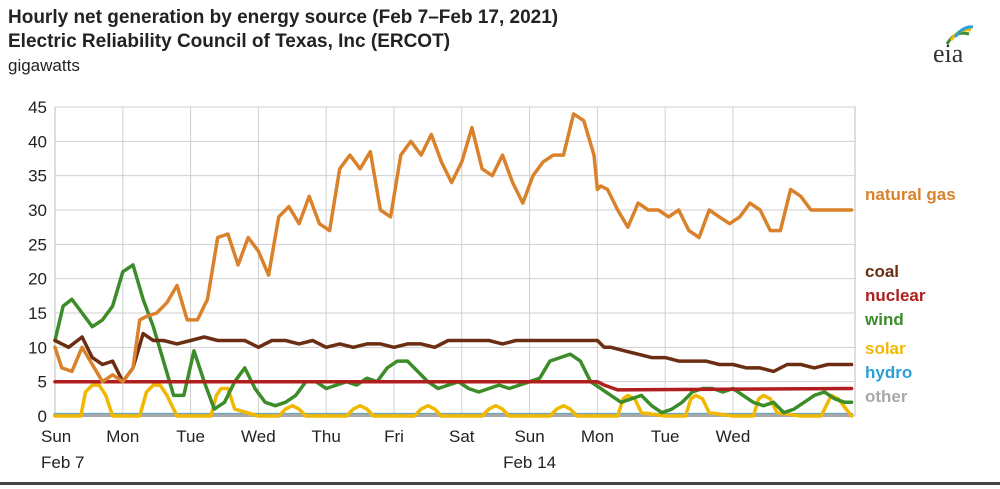  Describe the element at coordinates (462, 436) in the screenshot. I see `x-tick-label: Sat` at that location.